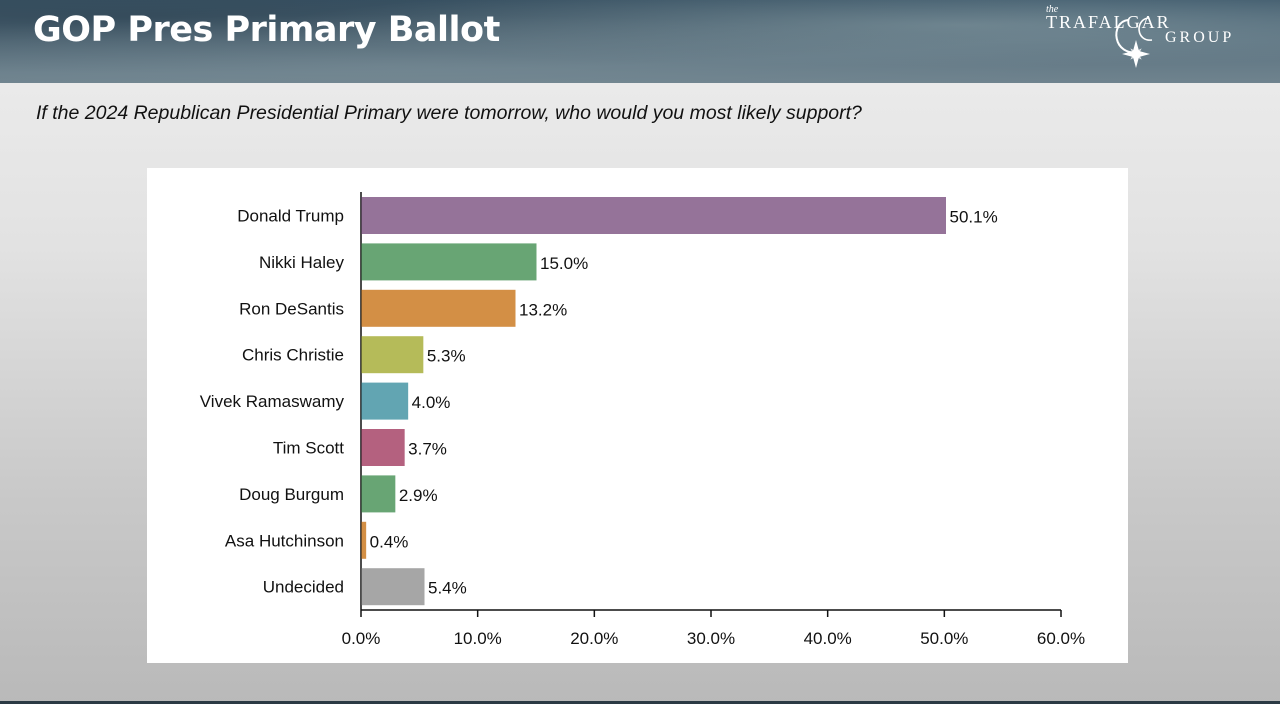 Image resolution: width=1280 pixels, height=704 pixels. What do you see at coordinates (640, 702) in the screenshot?
I see `bottom-divider` at bounding box center [640, 702].